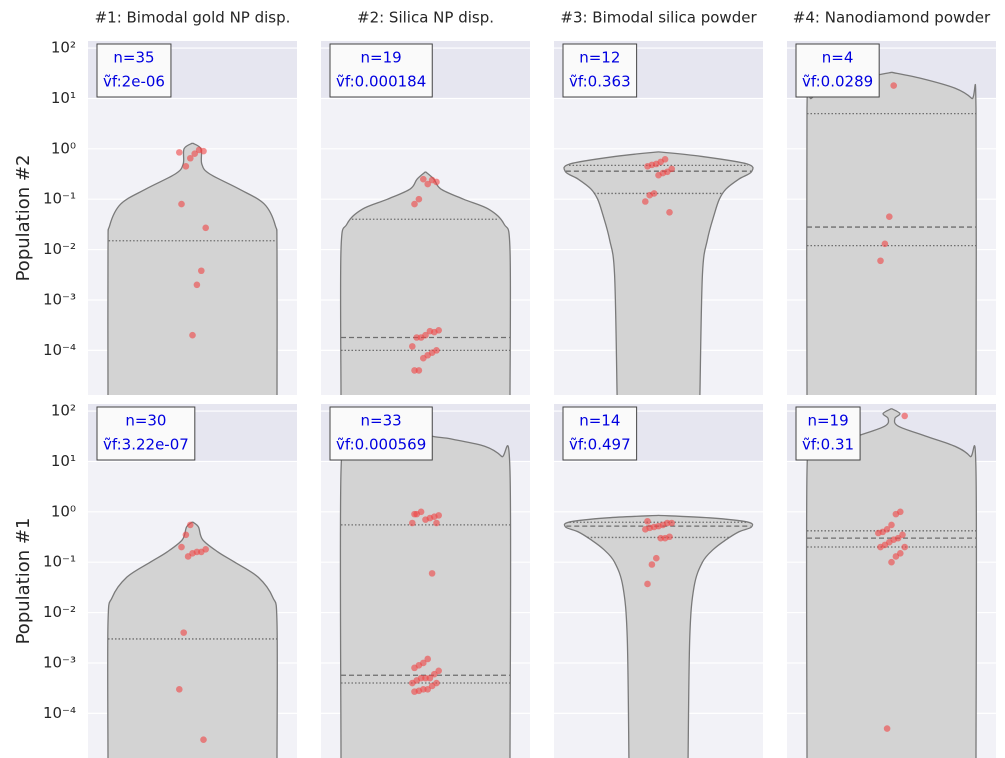 Image resolution: width=1005 pixels, height=758 pixels. Describe the element at coordinates (23, 218) in the screenshot. I see `row-title: Population #2` at that location.